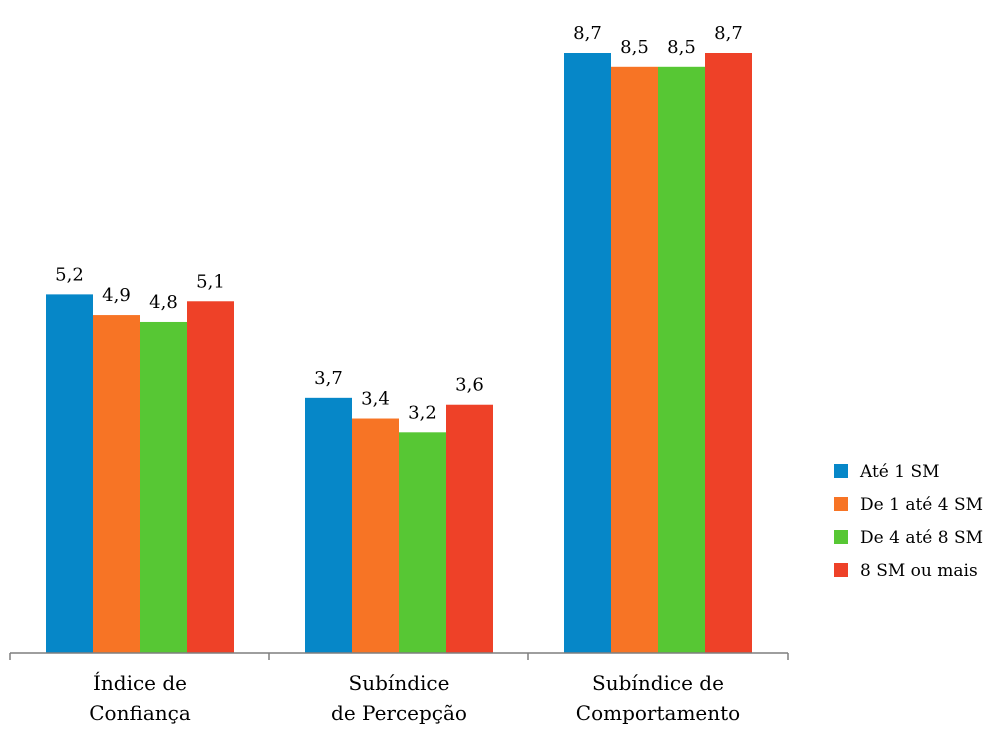  I want to click on value-label: 4,8, so click(163, 302).